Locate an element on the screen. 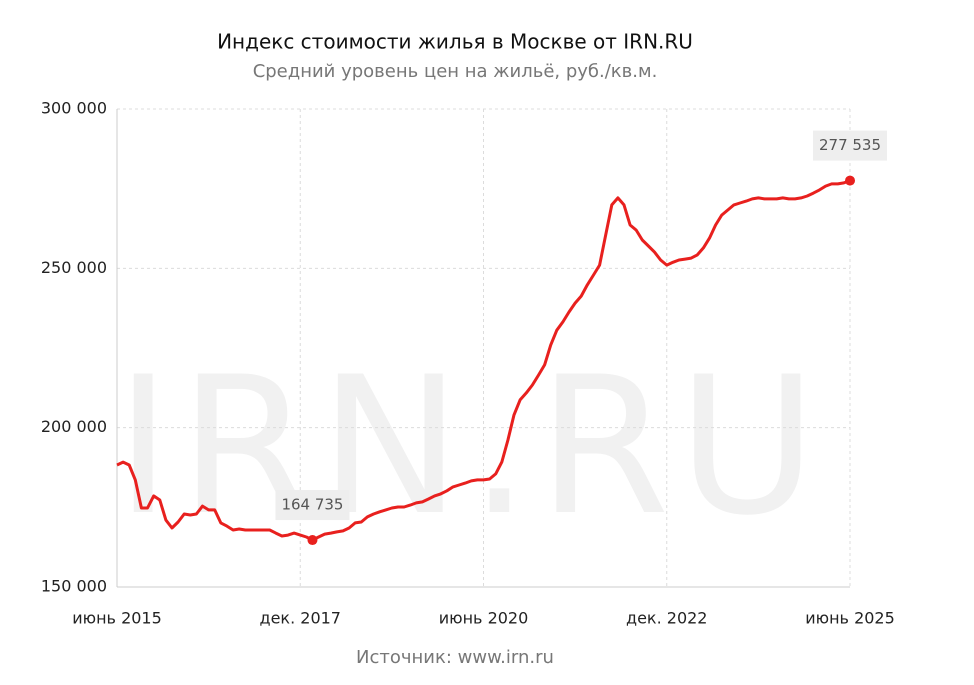 Image resolution: width=974 pixels, height=685 pixels. source: Источник: www.irn.ru is located at coordinates (455, 657).